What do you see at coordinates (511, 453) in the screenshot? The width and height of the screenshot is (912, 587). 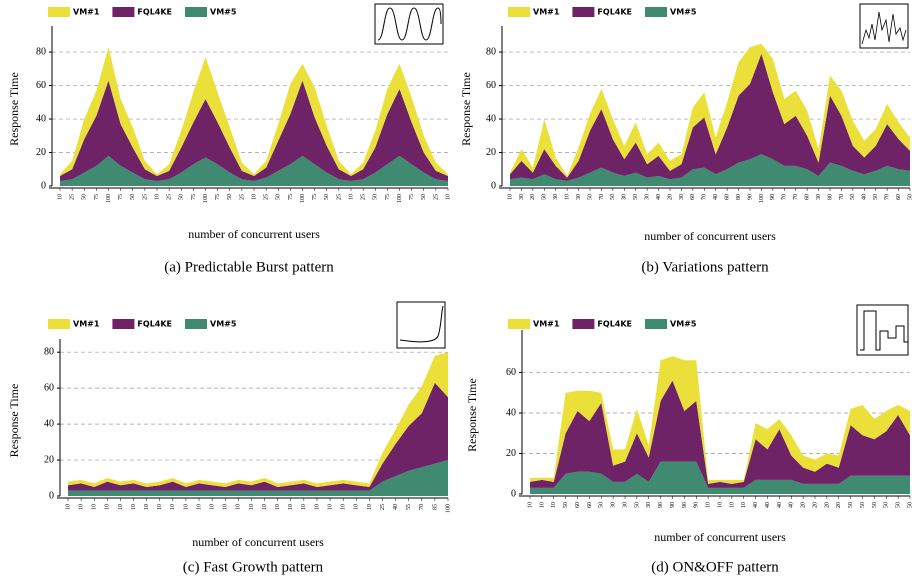 I see `y-tick-label: 20` at bounding box center [511, 453].